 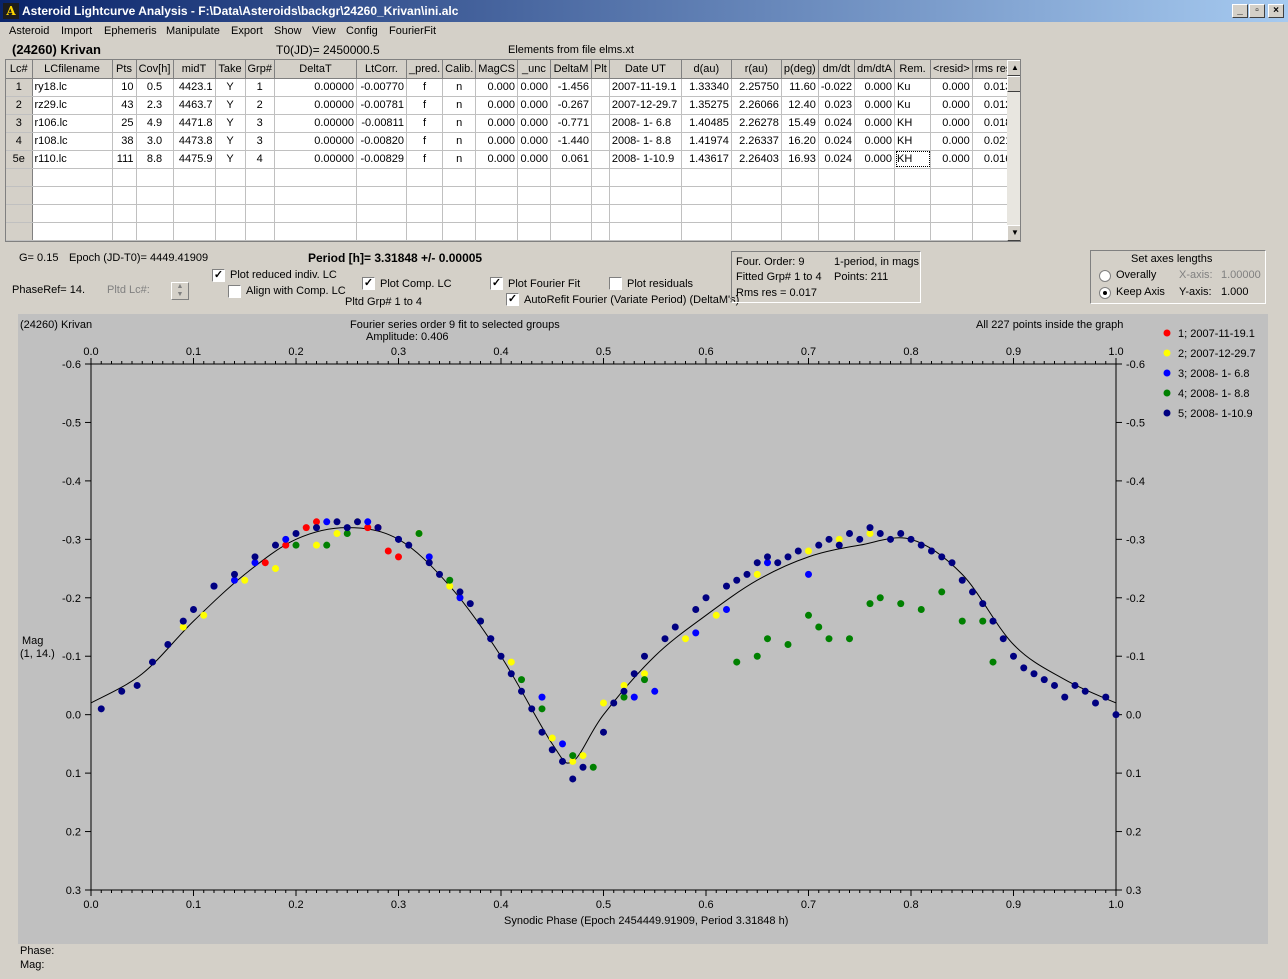 I want to click on table-cell: 4463.7, so click(x=194, y=105).